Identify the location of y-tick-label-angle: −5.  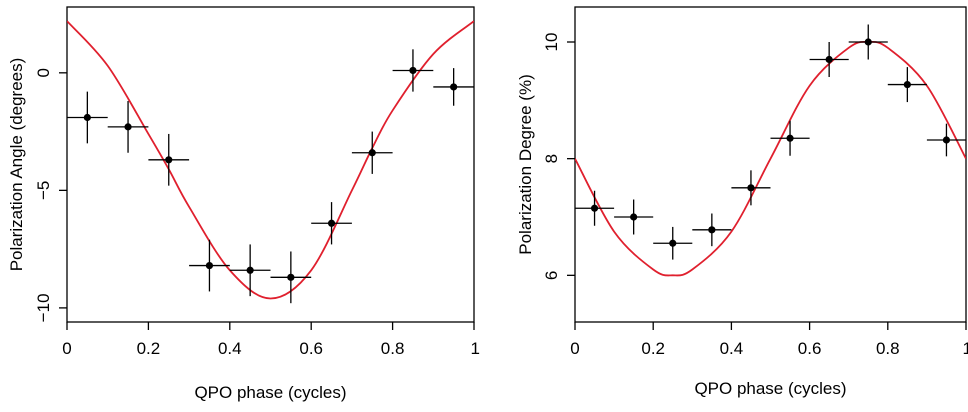
(43, 190).